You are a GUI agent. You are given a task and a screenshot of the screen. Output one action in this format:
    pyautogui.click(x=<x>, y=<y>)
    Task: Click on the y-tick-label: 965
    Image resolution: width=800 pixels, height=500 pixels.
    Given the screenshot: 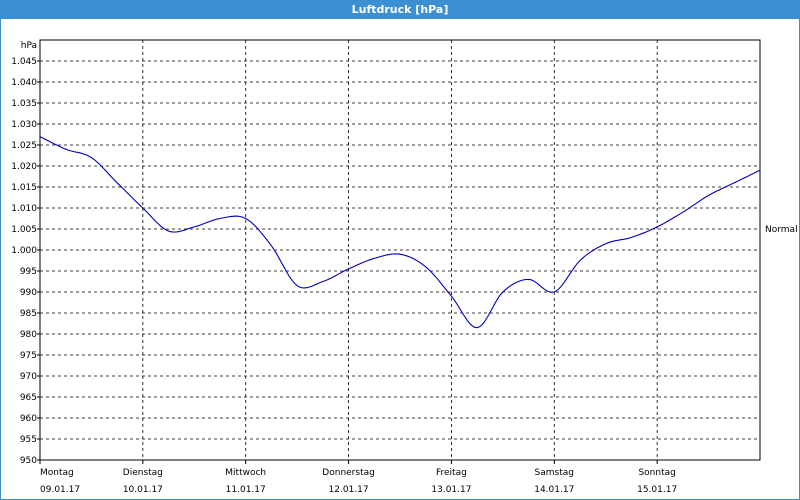 What is the action you would take?
    pyautogui.click(x=28, y=398)
    